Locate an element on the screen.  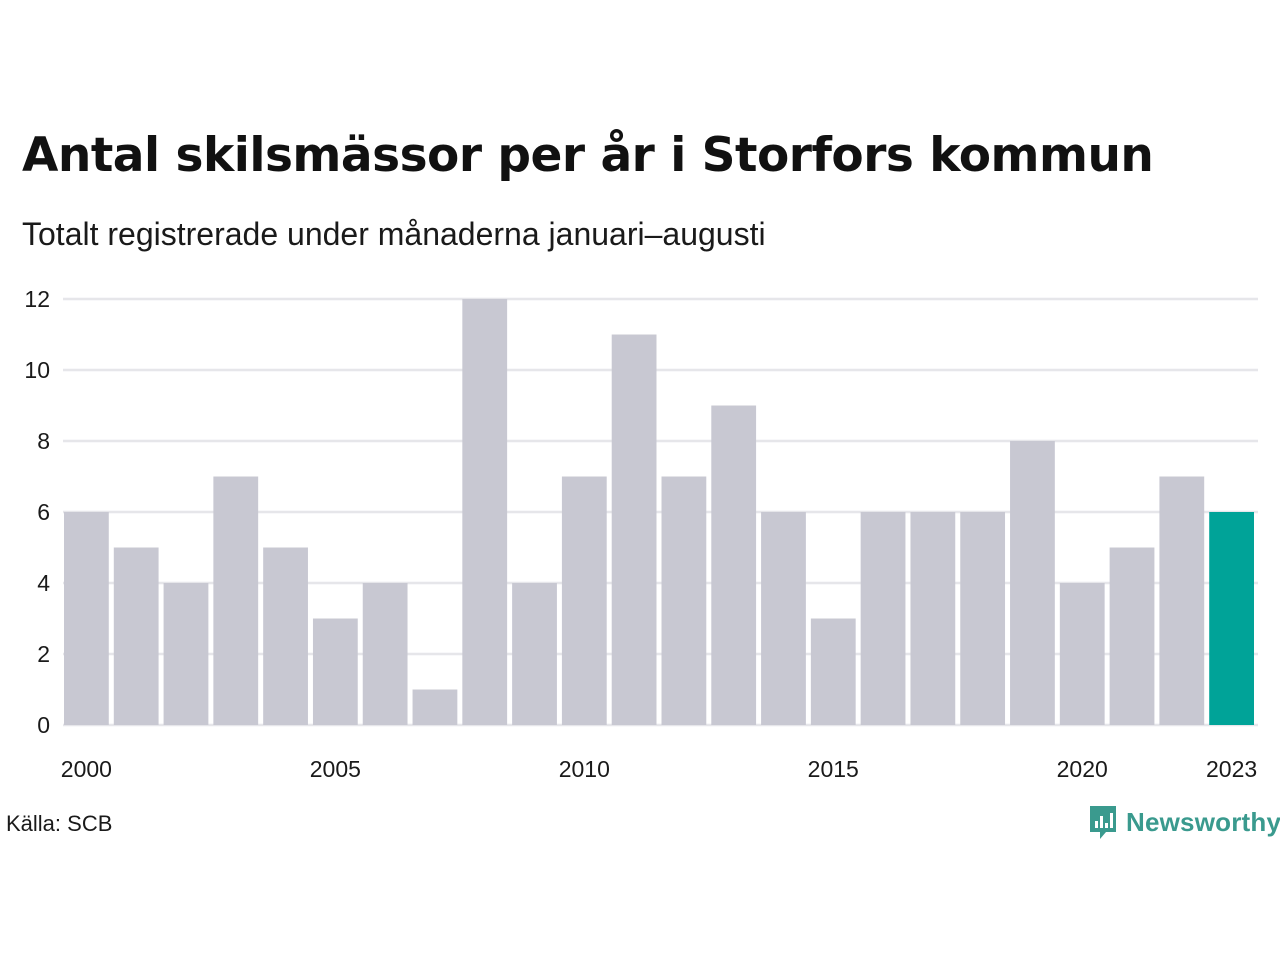
bar-2023 is located at coordinates (1231, 618).